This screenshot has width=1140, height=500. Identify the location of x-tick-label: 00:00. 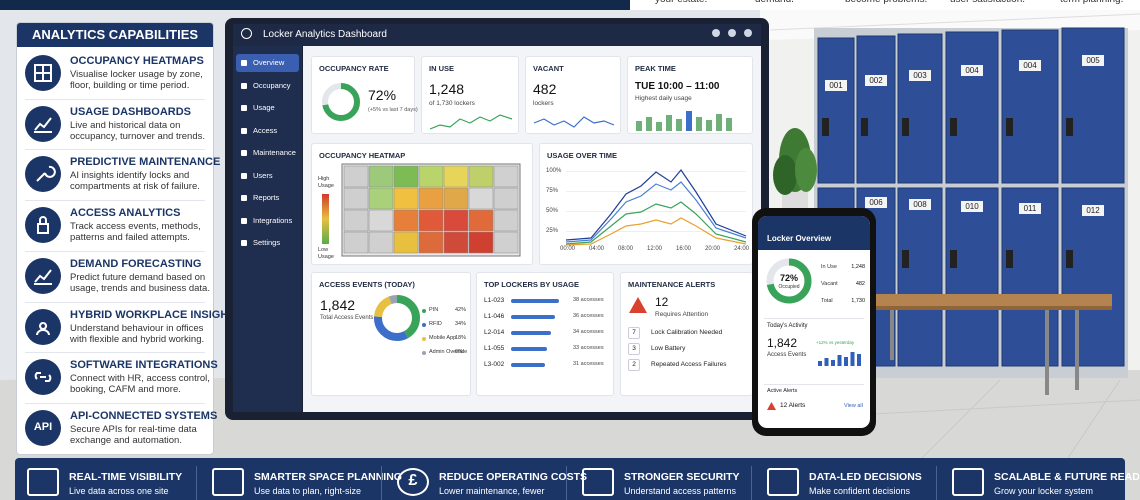
(568, 249).